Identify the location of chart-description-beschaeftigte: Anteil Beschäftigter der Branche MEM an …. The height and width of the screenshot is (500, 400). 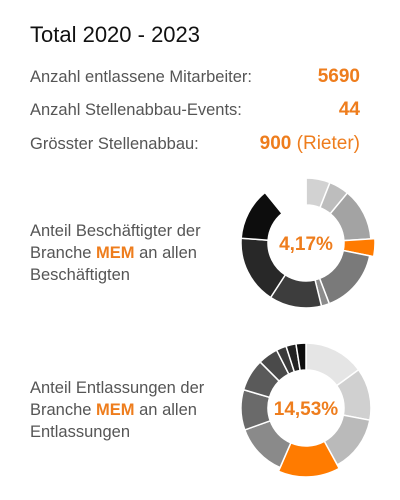
(115, 253).